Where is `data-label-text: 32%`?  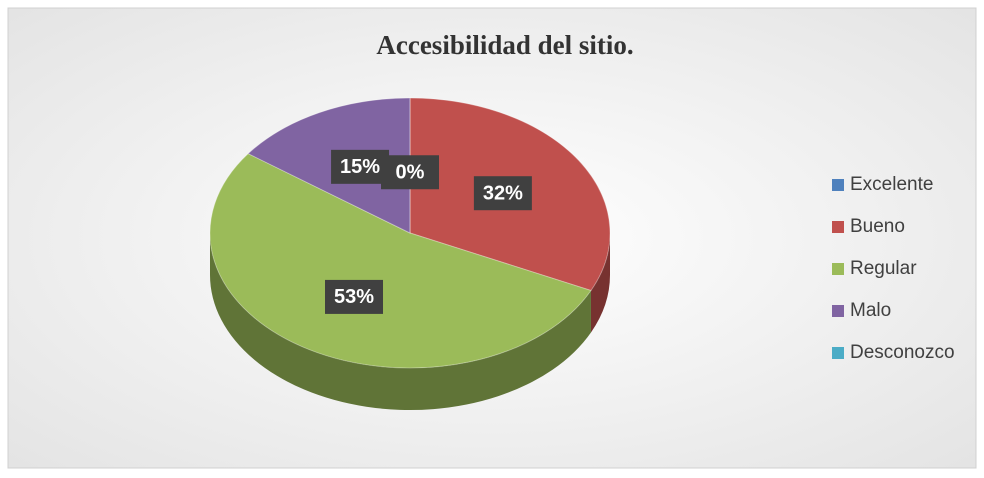
data-label-text: 32% is located at coordinates (503, 193).